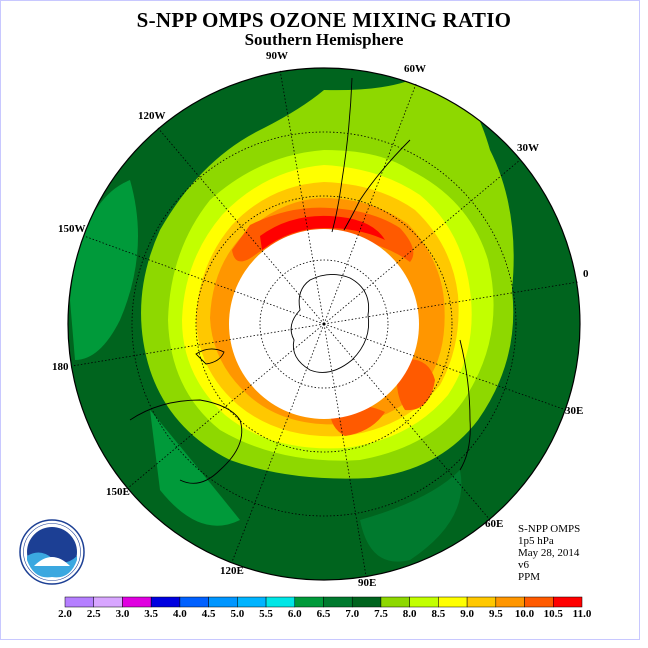  What do you see at coordinates (494, 524) in the screenshot?
I see `lon-label-60e: 60E` at bounding box center [494, 524].